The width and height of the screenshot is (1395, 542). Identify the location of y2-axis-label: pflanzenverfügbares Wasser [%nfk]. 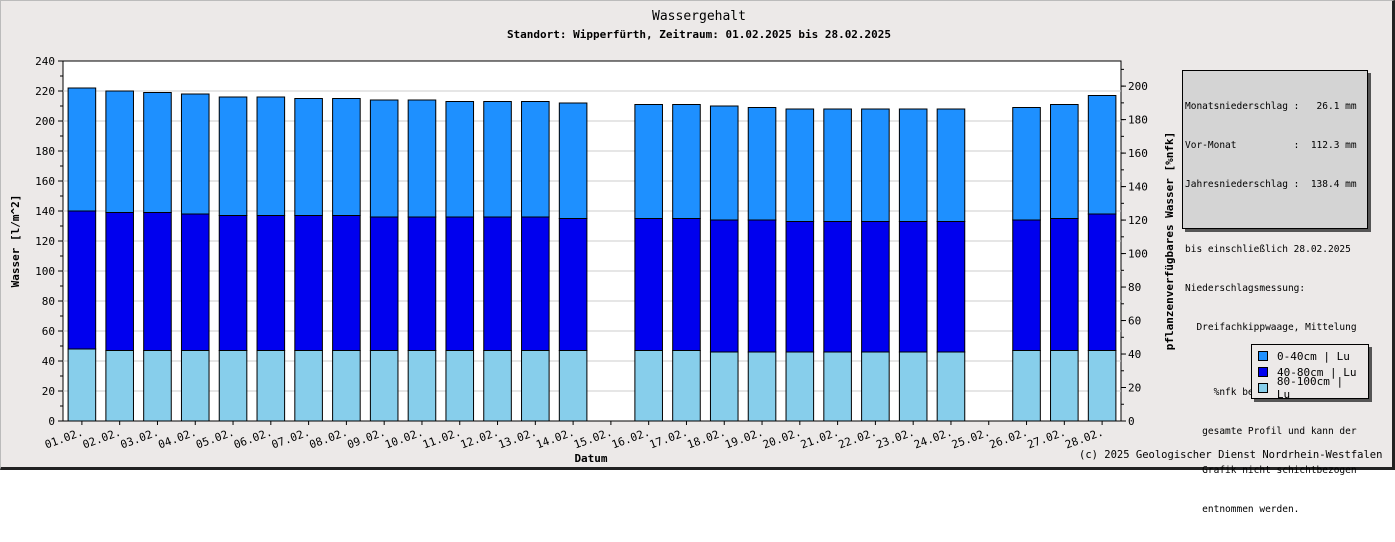
(1169, 241).